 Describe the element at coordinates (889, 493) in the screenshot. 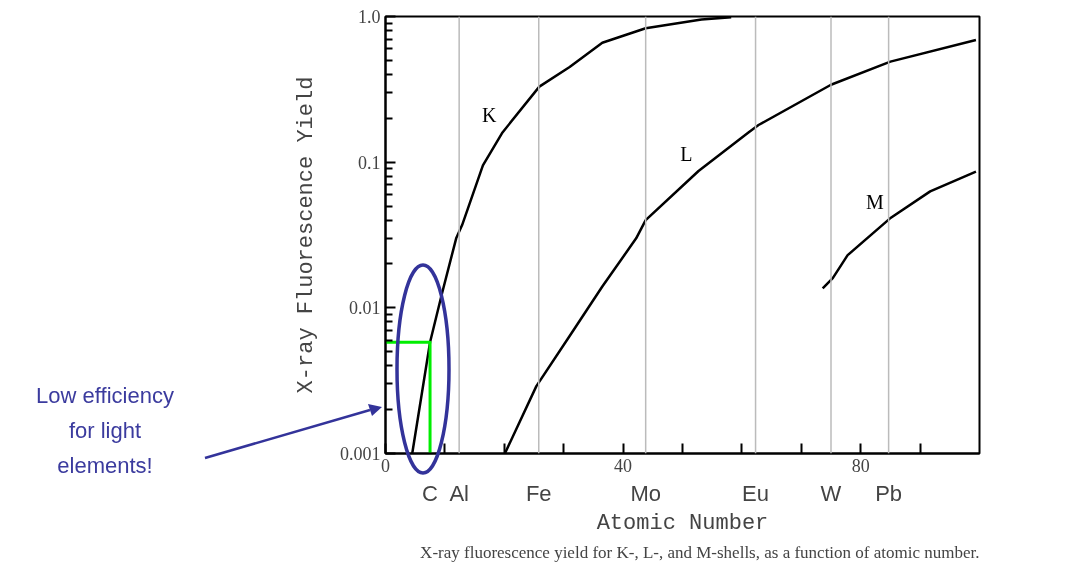

I see `ref-line-label: Pb` at that location.